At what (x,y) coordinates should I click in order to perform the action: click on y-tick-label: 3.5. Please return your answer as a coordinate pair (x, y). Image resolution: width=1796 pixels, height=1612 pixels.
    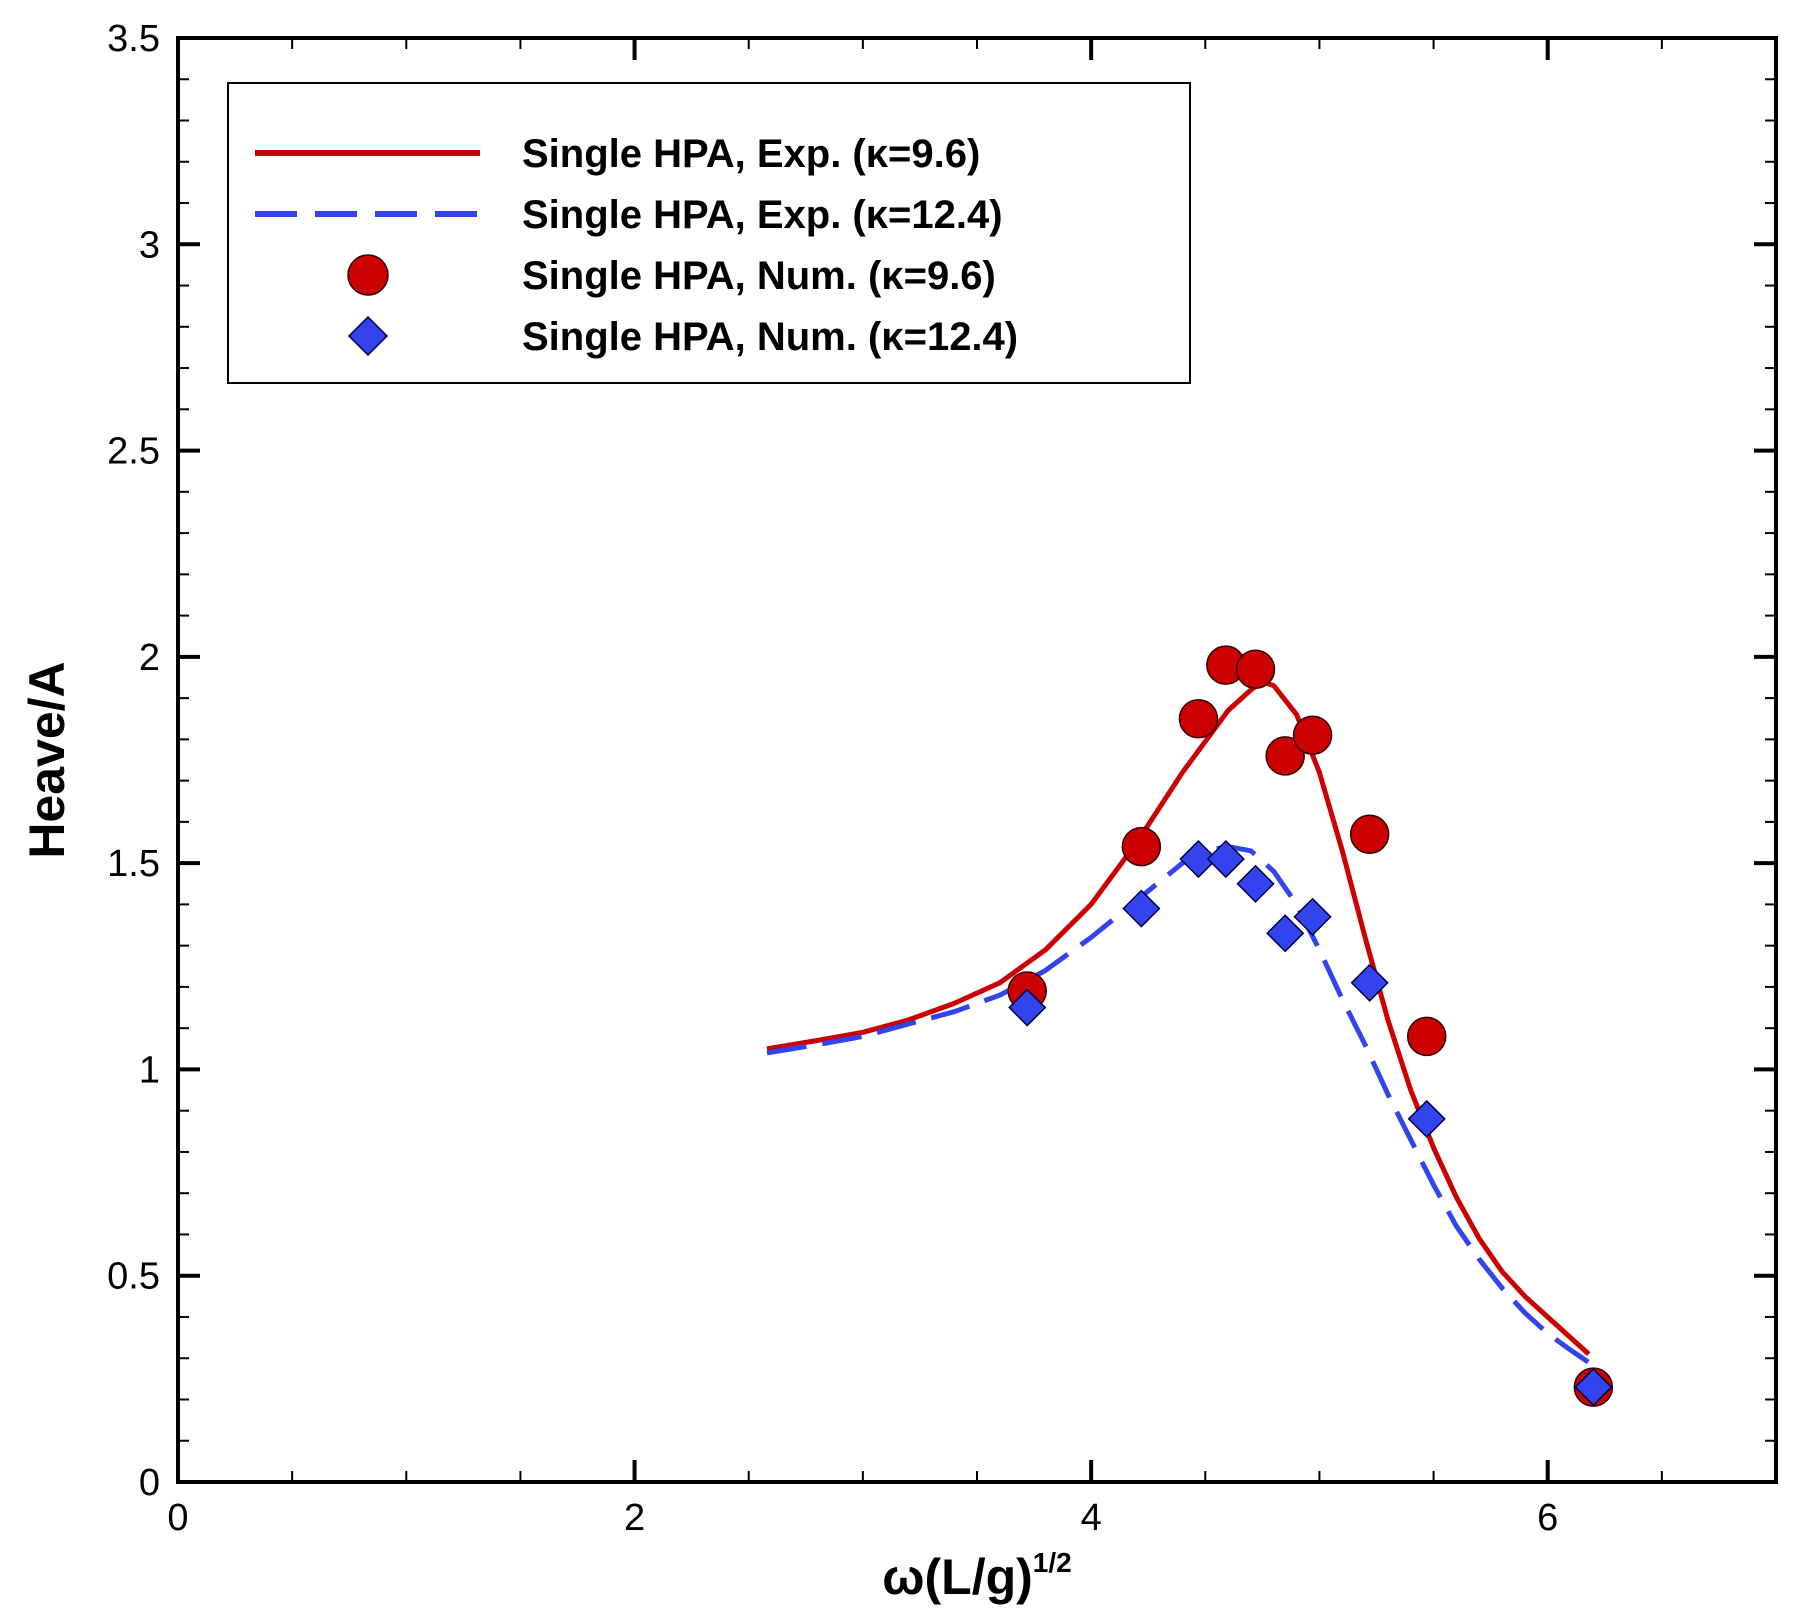
    Looking at the image, I should click on (133, 39).